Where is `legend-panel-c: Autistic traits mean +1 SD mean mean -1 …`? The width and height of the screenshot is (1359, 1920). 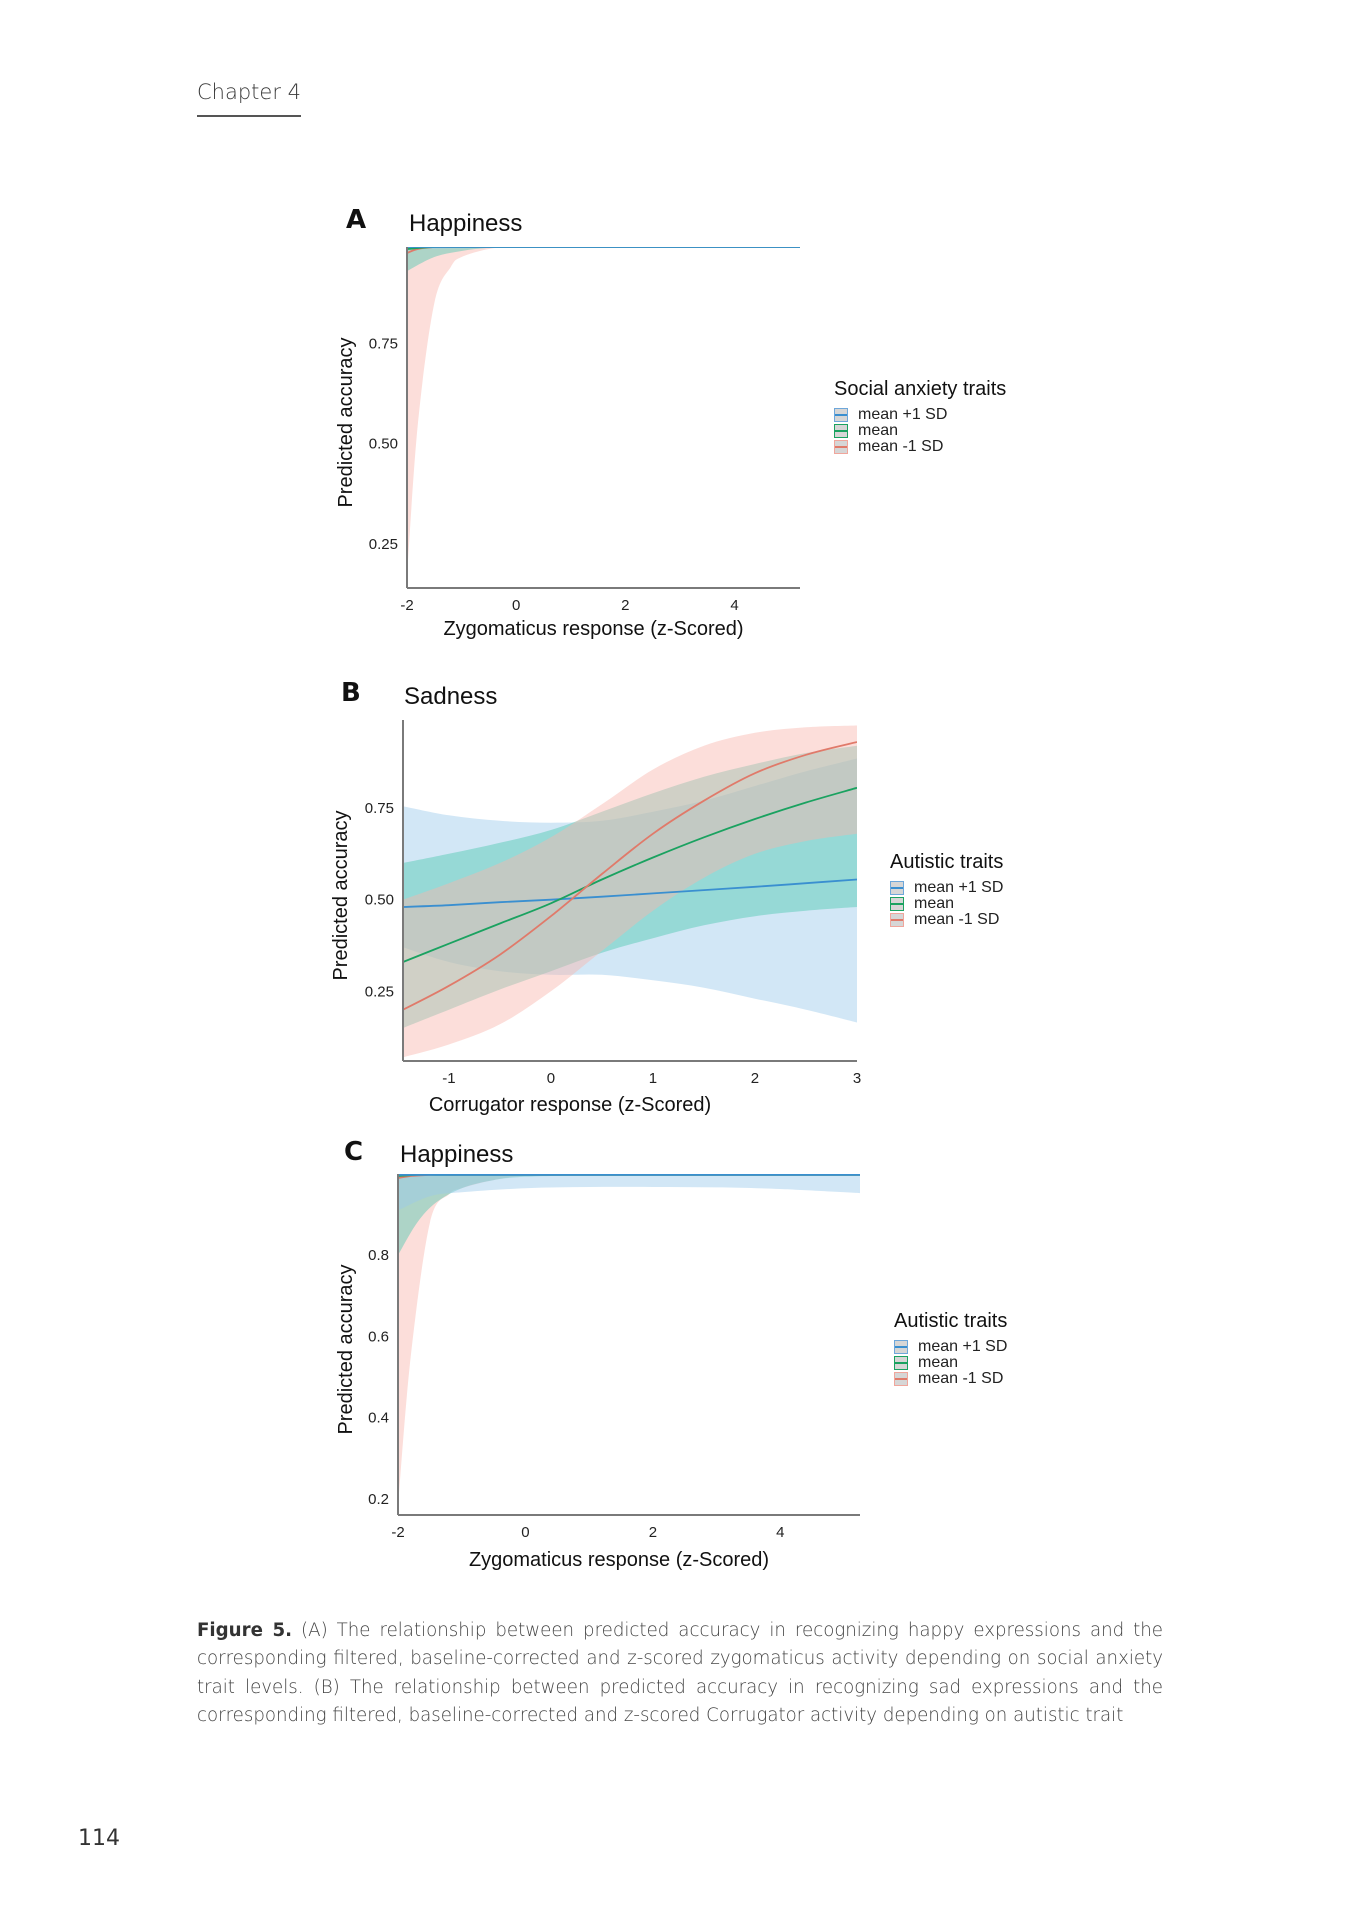 legend-panel-c: Autistic traits mean +1 SD mean mean -1 … is located at coordinates (950, 1348).